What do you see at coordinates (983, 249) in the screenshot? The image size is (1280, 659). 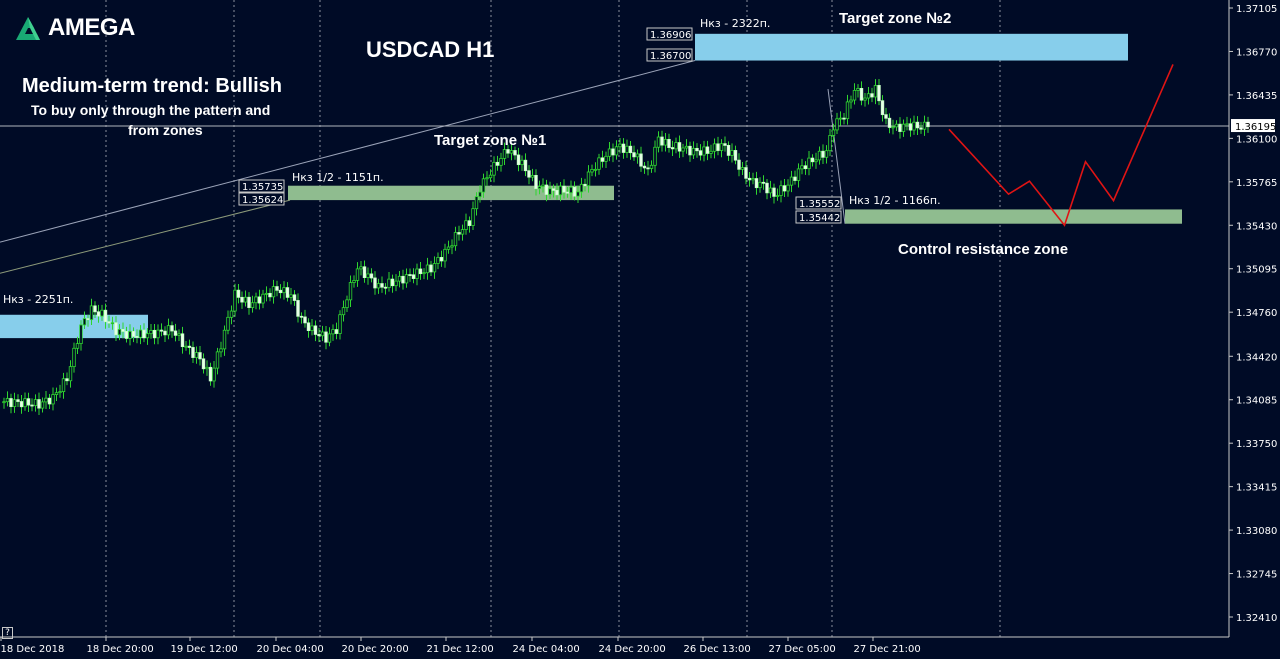 I see `control-zone-name: Control resistance zone` at bounding box center [983, 249].